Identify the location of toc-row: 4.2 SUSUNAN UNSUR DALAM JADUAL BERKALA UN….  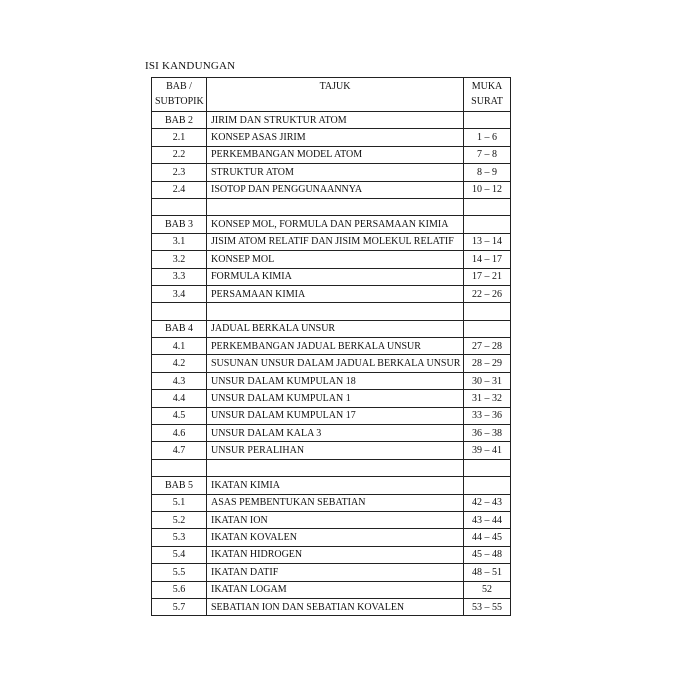
(331, 363).